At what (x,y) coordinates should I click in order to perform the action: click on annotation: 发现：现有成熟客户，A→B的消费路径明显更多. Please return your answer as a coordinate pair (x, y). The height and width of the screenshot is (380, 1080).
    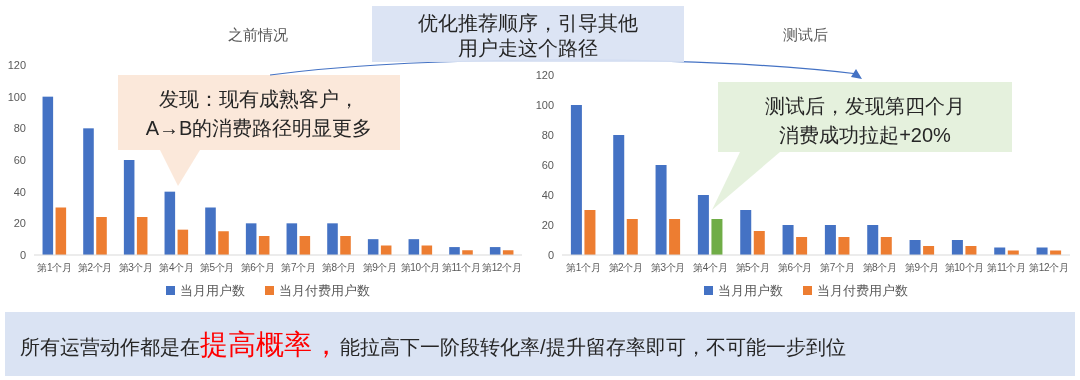
    Looking at the image, I should click on (259, 113).